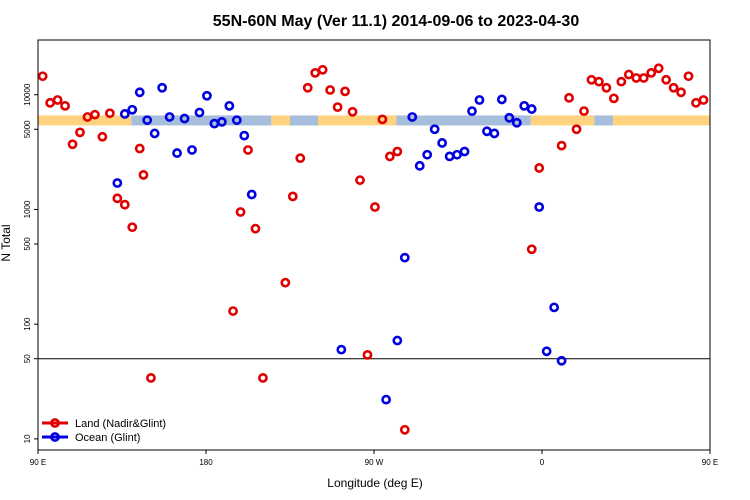 The image size is (750, 500). I want to click on y-tick-label: 100, so click(27, 324).